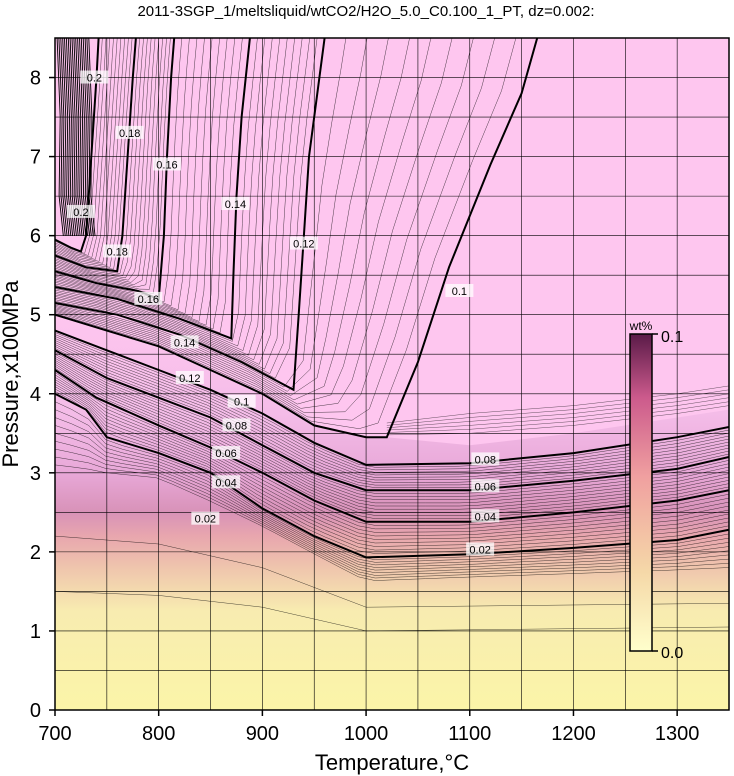 This screenshot has height=776, width=734. I want to click on contour-label: 0.16, so click(166, 165).